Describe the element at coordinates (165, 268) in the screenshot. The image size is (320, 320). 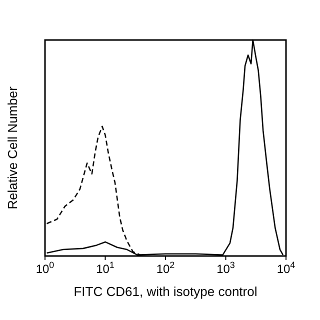
I see `x-tick-label: 10$^{2}$` at that location.